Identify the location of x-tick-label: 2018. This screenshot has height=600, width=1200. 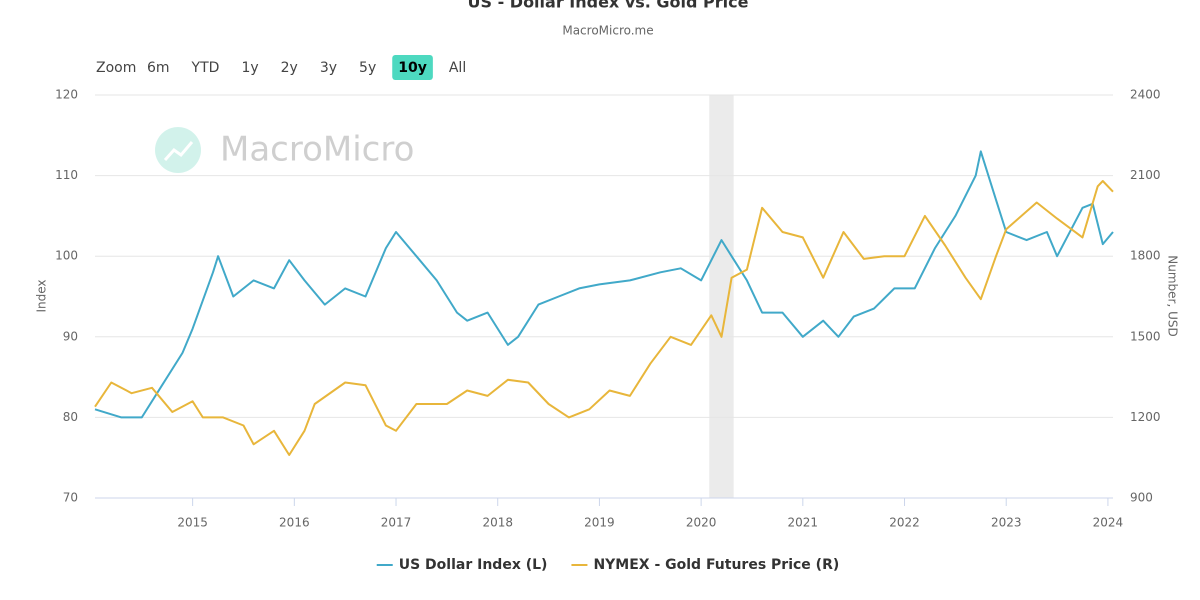
(497, 523).